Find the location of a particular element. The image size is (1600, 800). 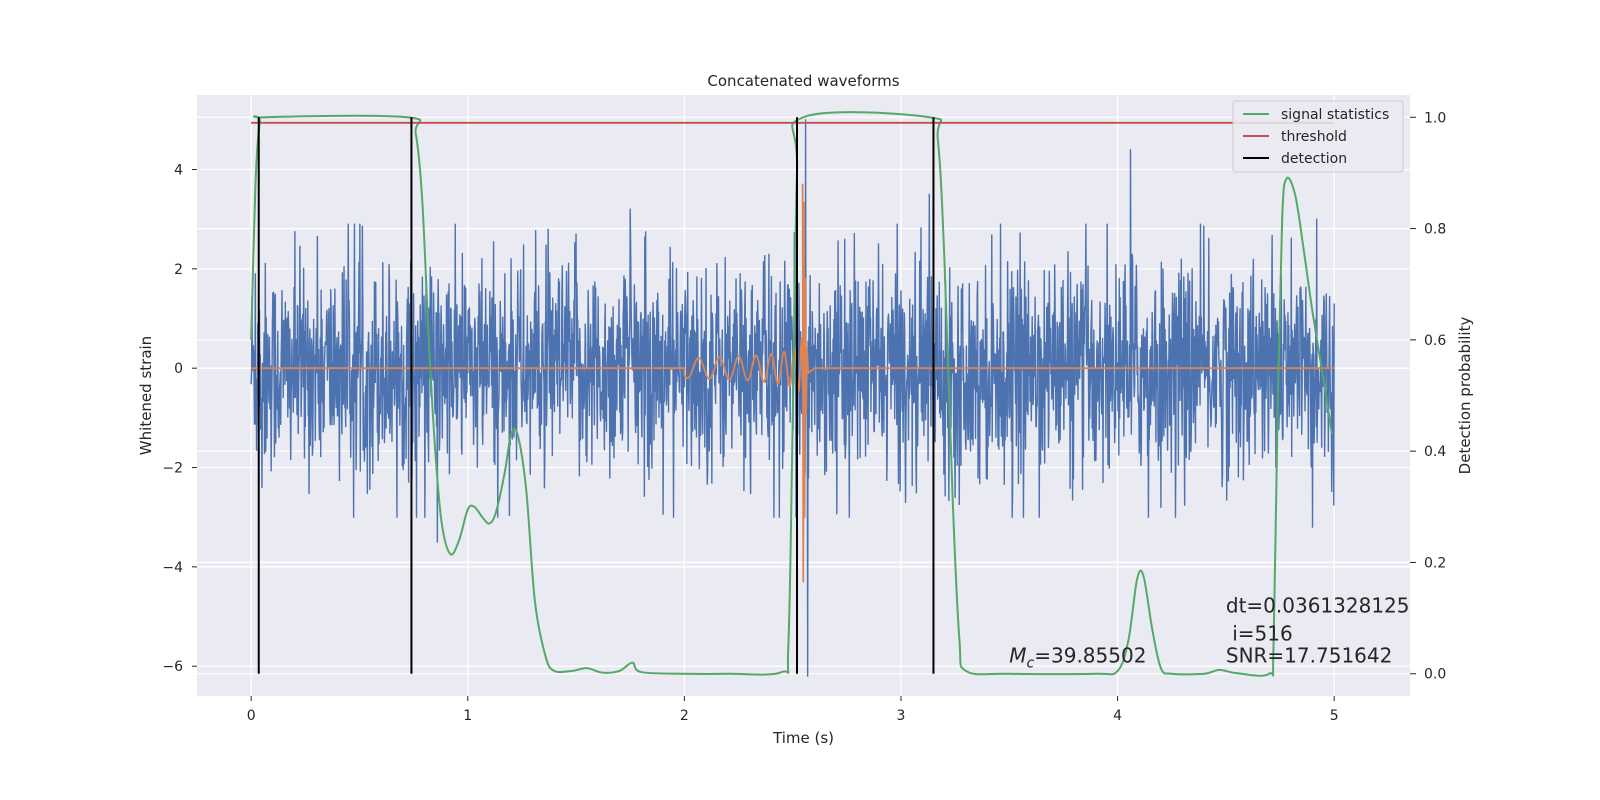

x-tick-label: 4 is located at coordinates (1117, 716).